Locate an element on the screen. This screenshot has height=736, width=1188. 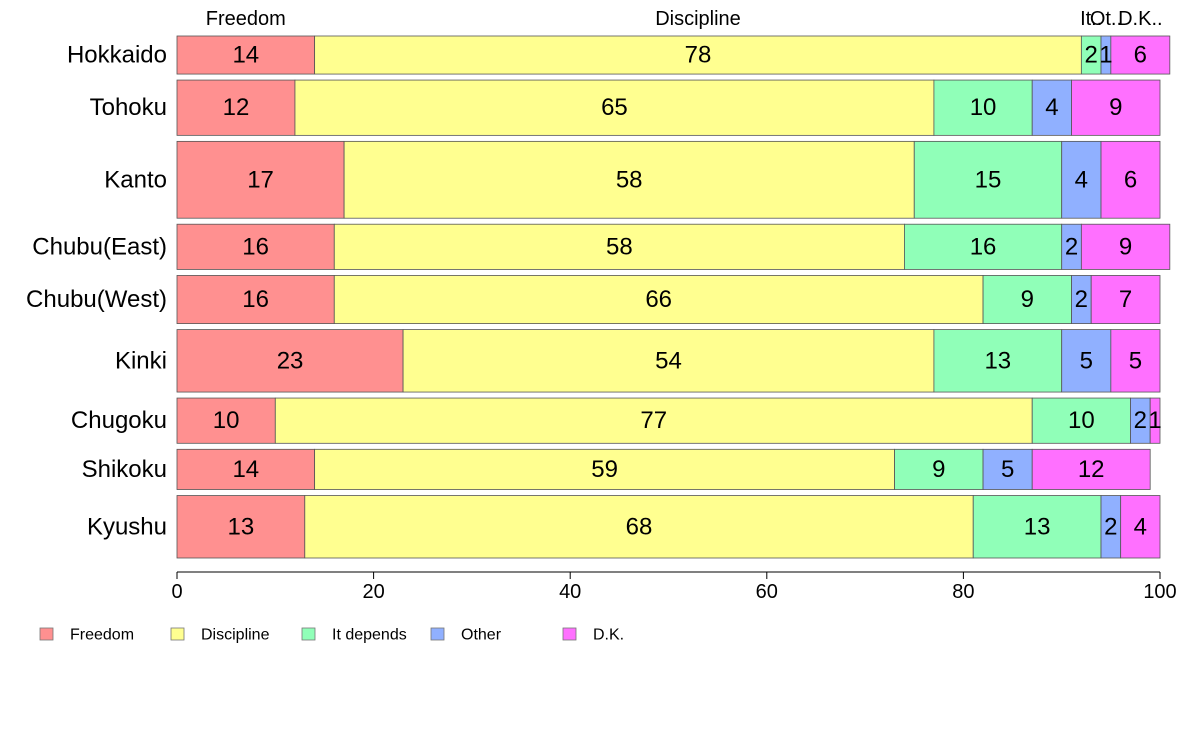
legend-item-discipline: Discipline is located at coordinates (220, 635).